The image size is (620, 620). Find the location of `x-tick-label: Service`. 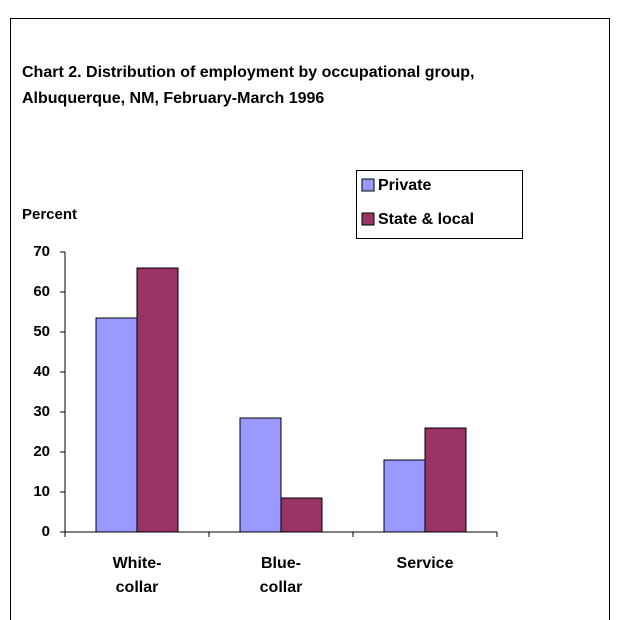

x-tick-label: Service is located at coordinates (425, 563).